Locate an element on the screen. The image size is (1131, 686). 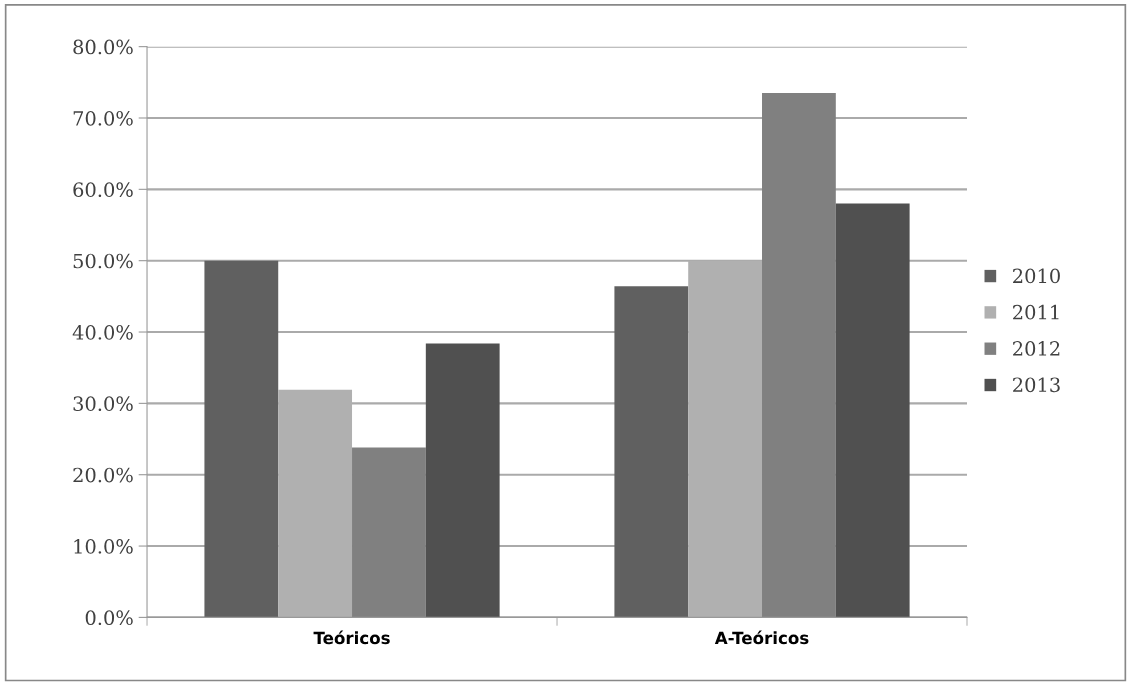
legend-label: 2011 is located at coordinates (1036, 312).